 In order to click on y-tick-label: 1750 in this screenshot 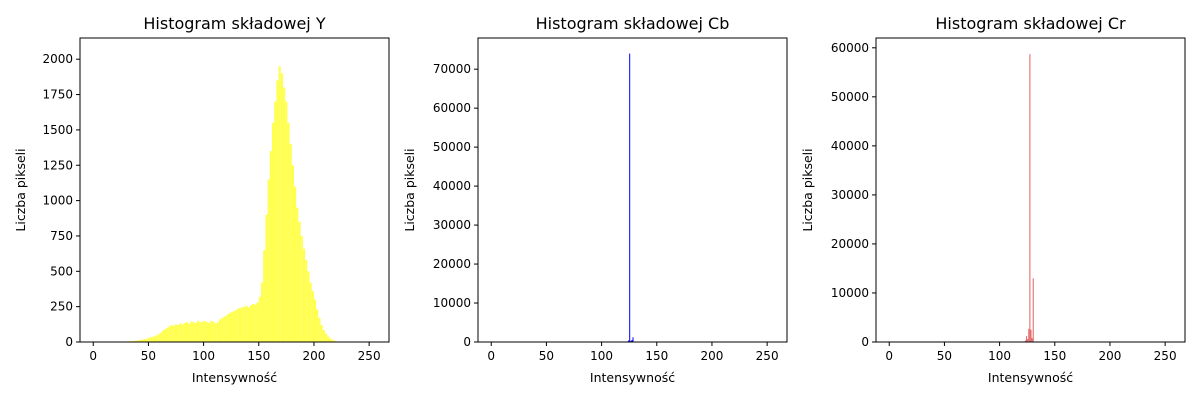, I will do `click(57, 95)`.